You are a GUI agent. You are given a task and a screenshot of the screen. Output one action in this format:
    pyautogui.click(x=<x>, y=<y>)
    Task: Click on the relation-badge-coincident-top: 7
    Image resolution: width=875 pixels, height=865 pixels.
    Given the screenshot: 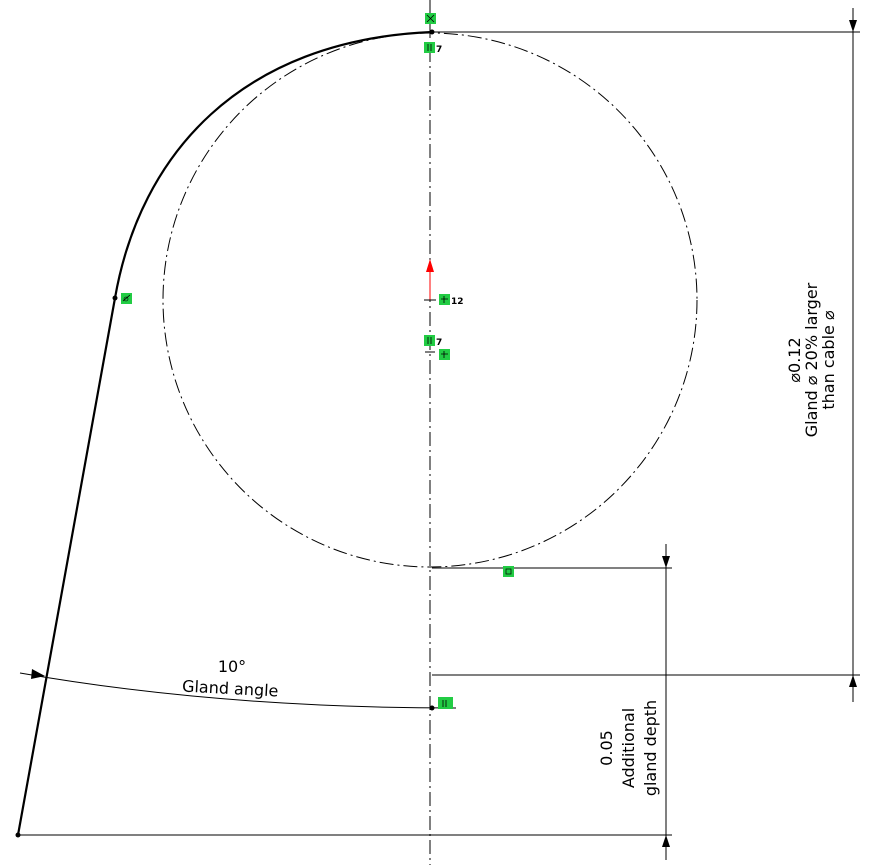 What is the action you would take?
    pyautogui.click(x=433, y=48)
    